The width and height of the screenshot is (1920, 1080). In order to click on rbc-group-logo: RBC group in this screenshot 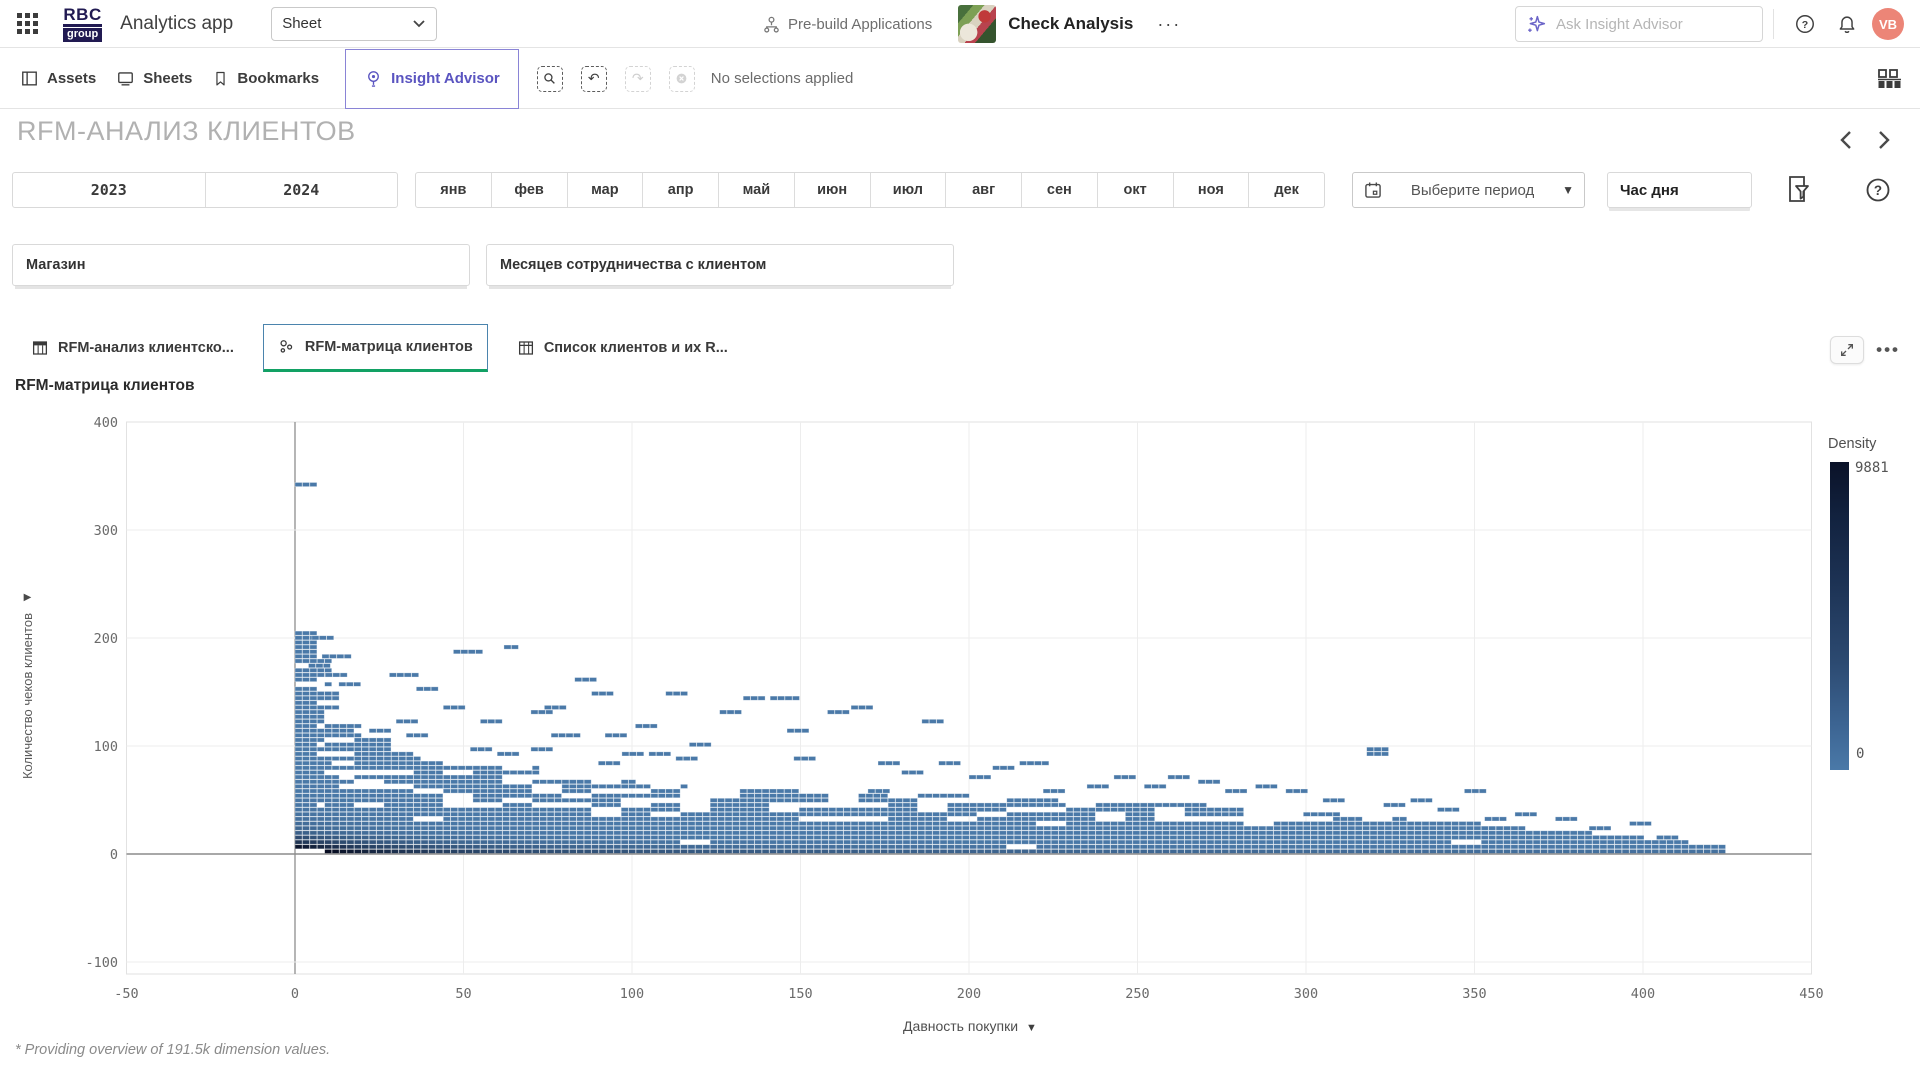, I will do `click(83, 24)`.